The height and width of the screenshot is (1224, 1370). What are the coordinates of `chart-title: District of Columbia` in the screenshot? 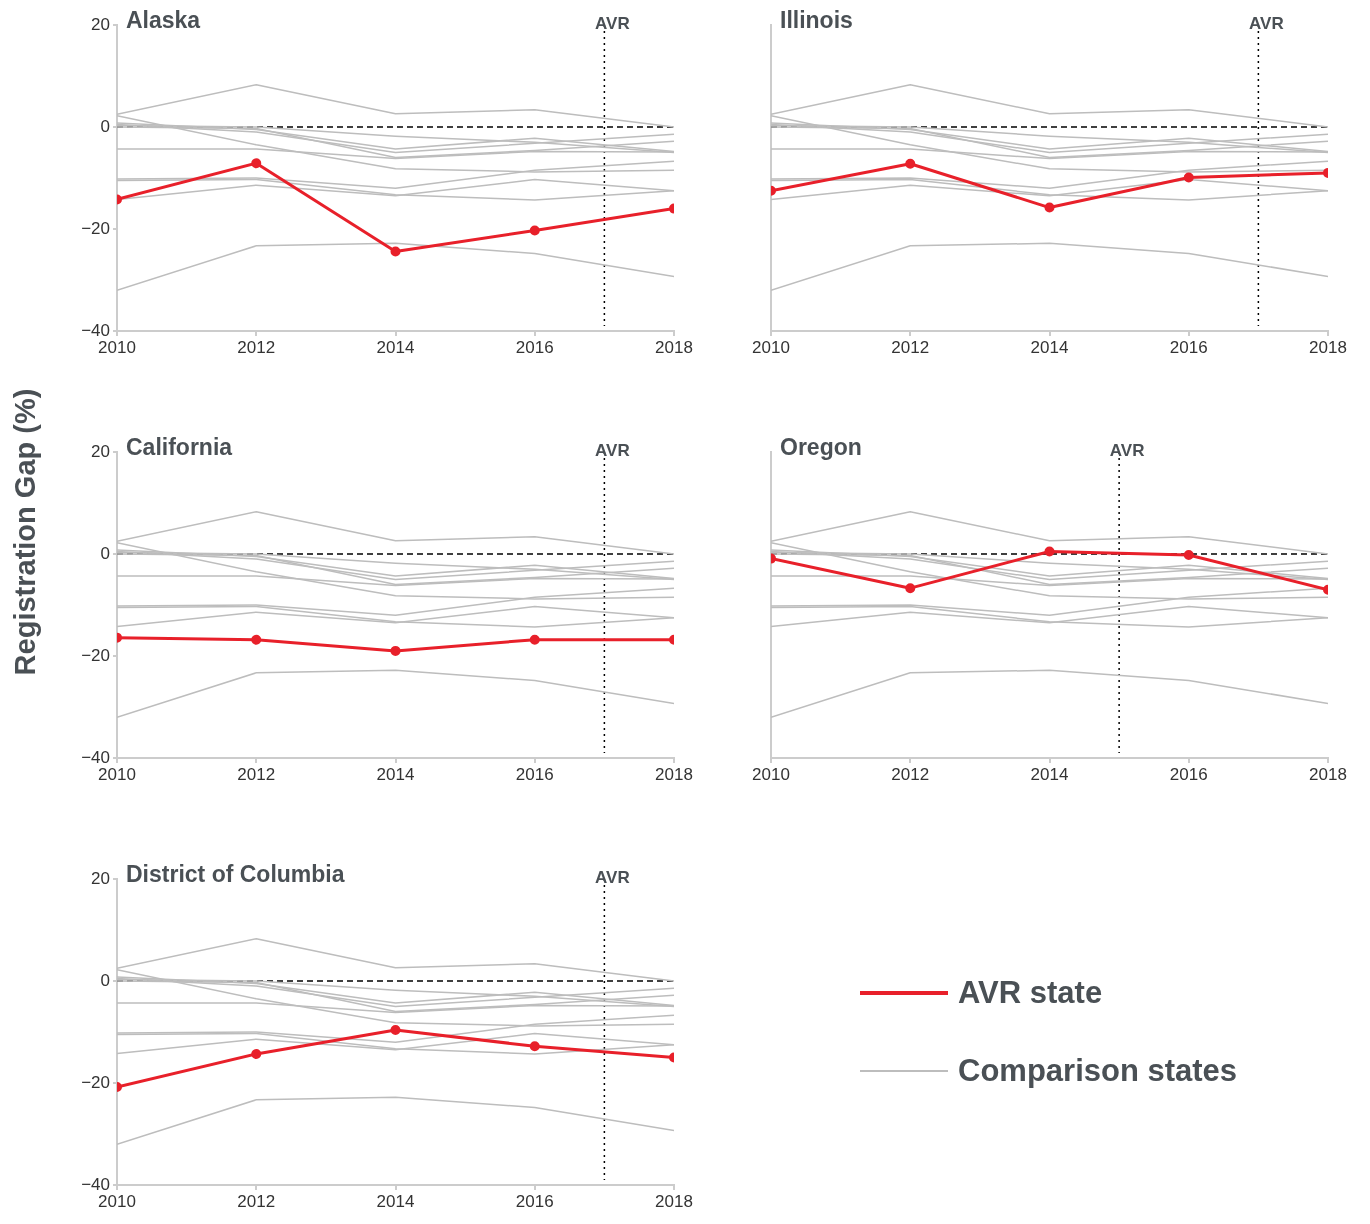 It's located at (235, 874).